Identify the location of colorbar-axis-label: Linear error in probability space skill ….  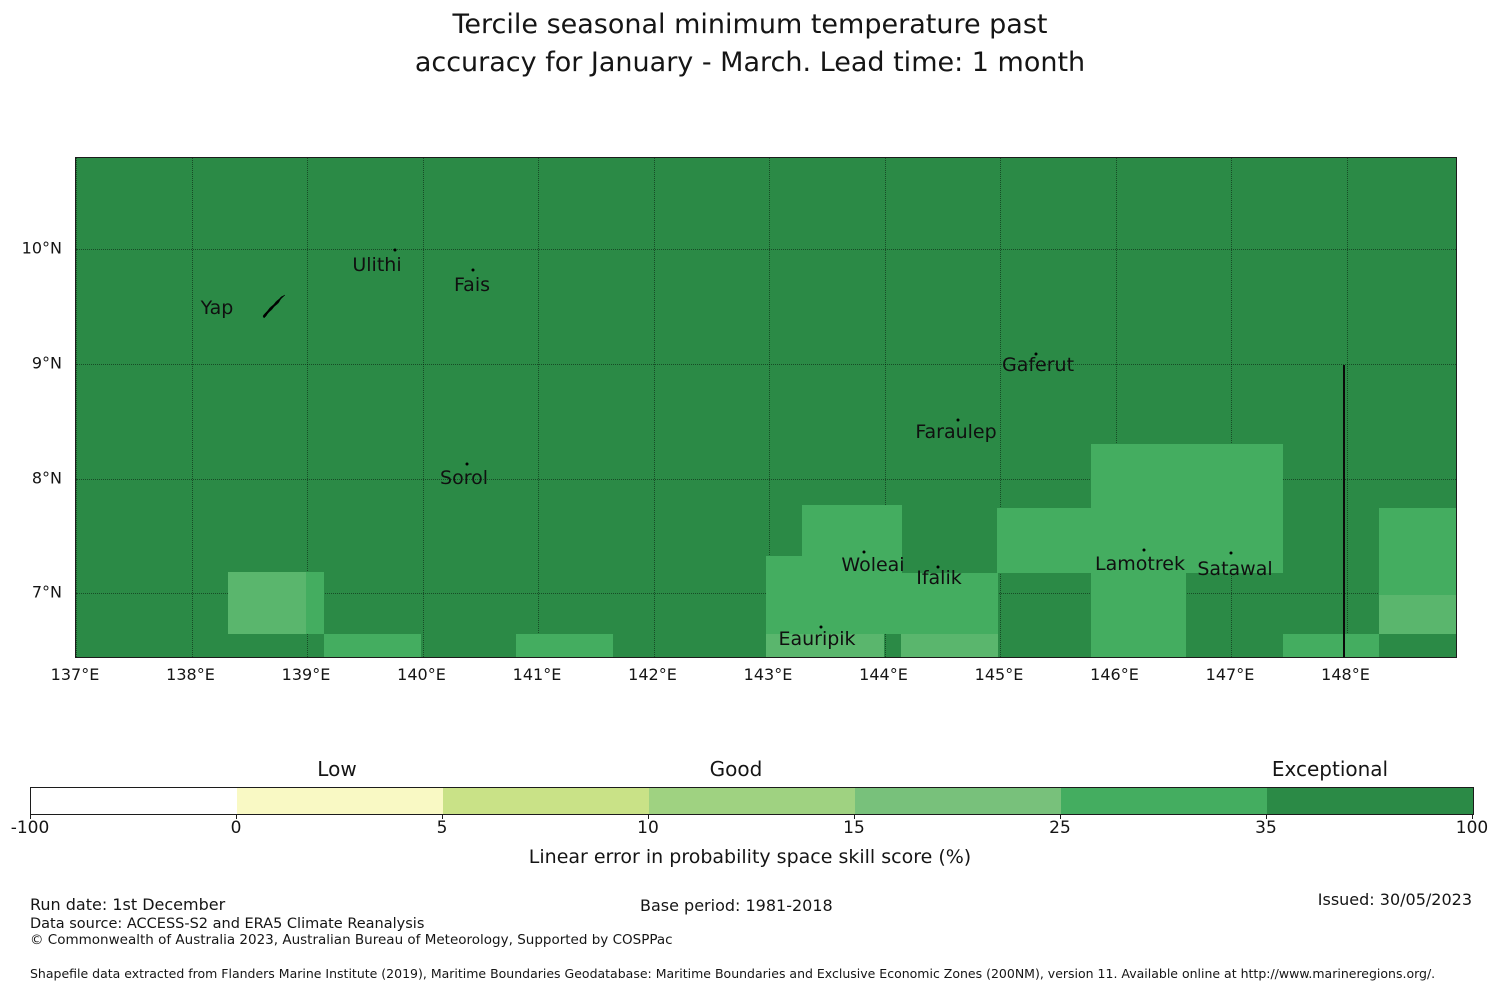
(750, 857).